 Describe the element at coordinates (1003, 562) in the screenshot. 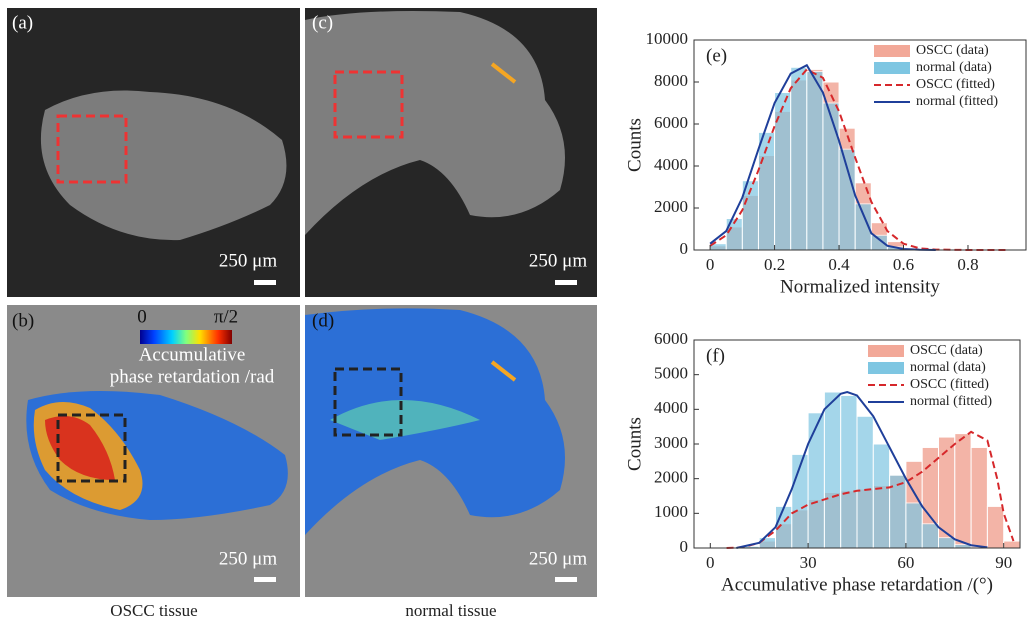

I see `x-tick-label: 90` at that location.